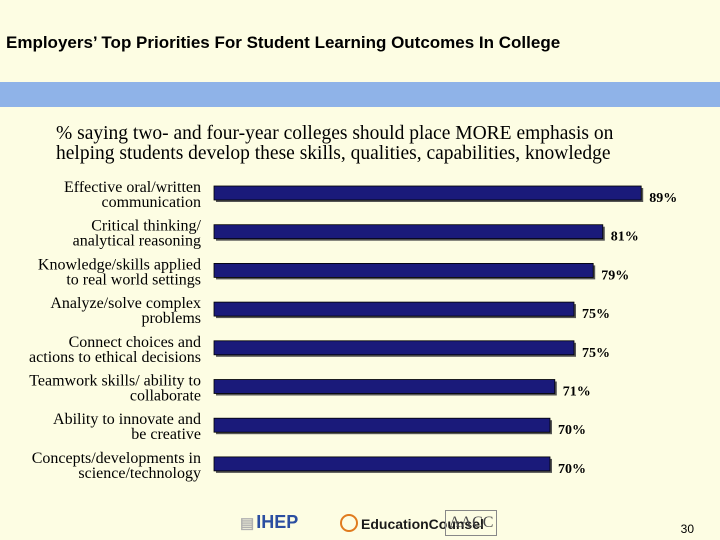  I want to click on value-label-5: 71%, so click(577, 392).